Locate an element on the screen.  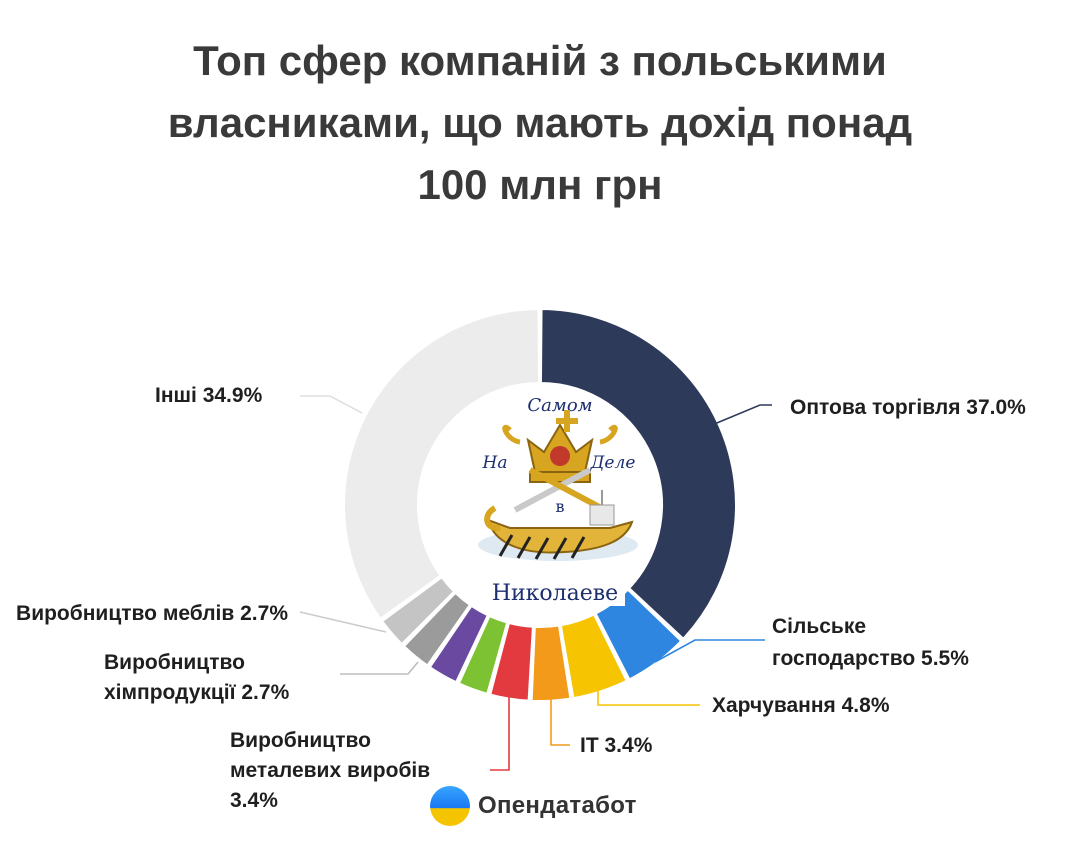
leader-line-other is located at coordinates (331, 404).